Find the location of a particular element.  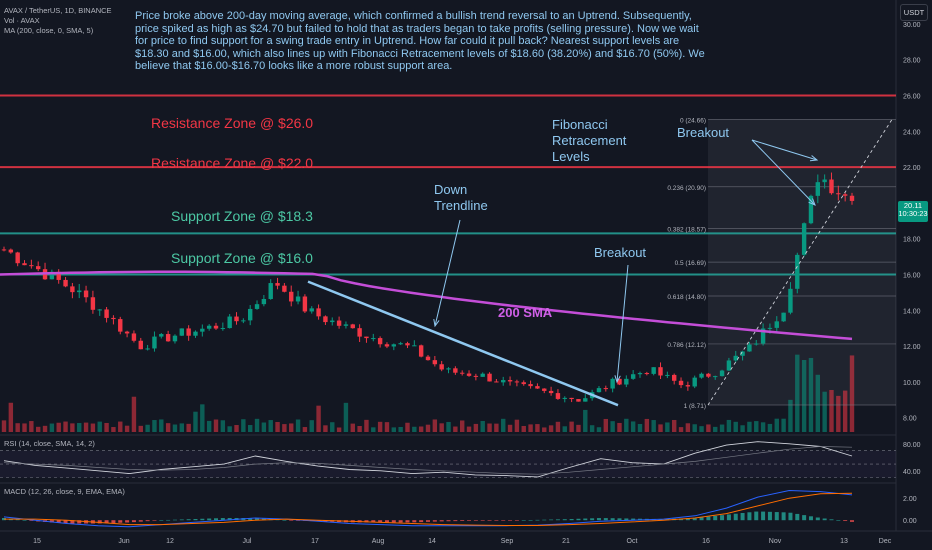

symbol-legend: AVAX / TetherUS, 1D, BINANCE is located at coordinates (58, 10).